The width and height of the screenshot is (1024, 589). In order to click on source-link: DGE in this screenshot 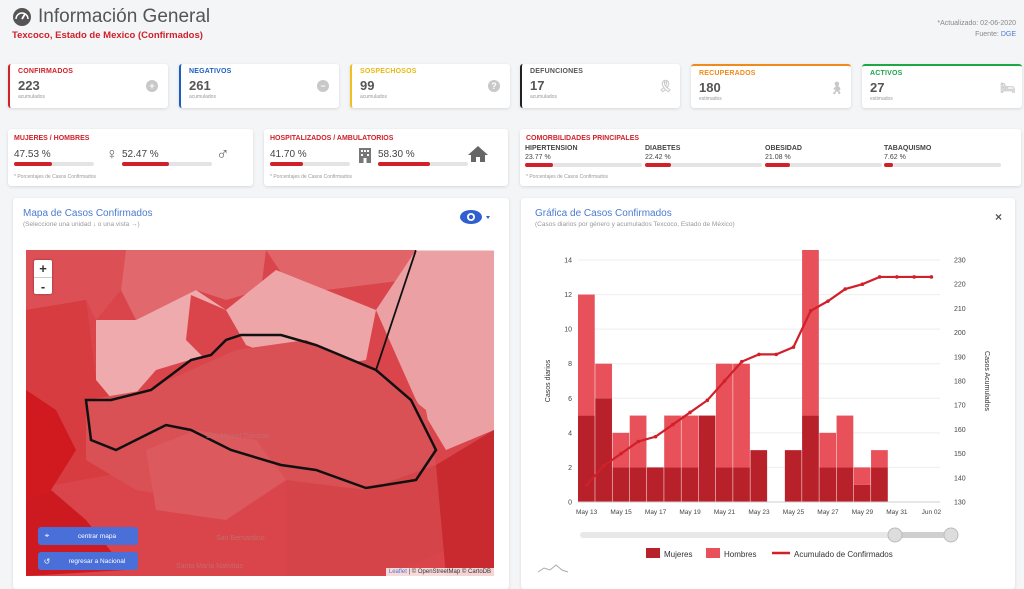, I will do `click(1008, 34)`.